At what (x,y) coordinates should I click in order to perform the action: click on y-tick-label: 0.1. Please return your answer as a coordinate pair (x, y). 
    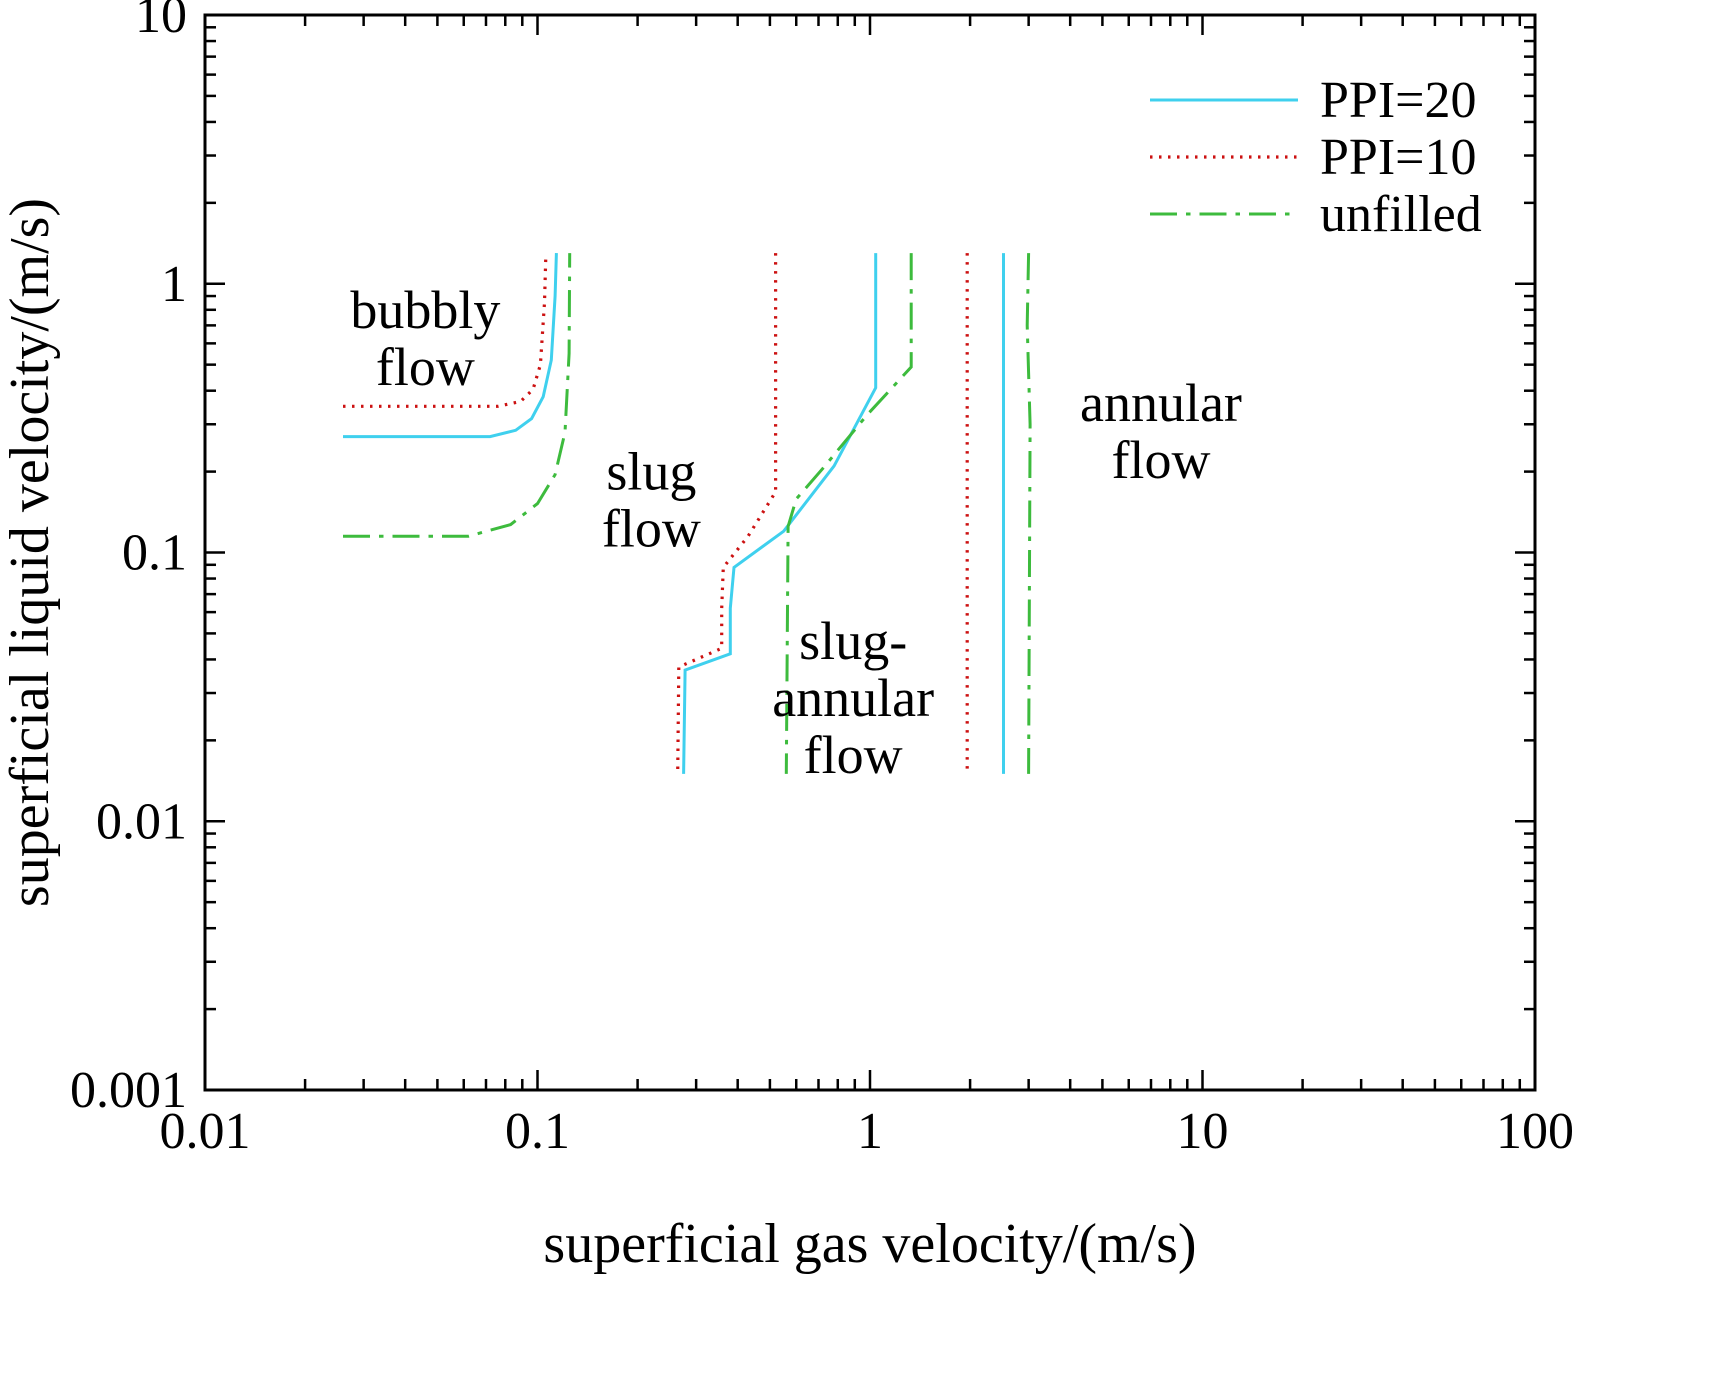
    Looking at the image, I should click on (154, 553).